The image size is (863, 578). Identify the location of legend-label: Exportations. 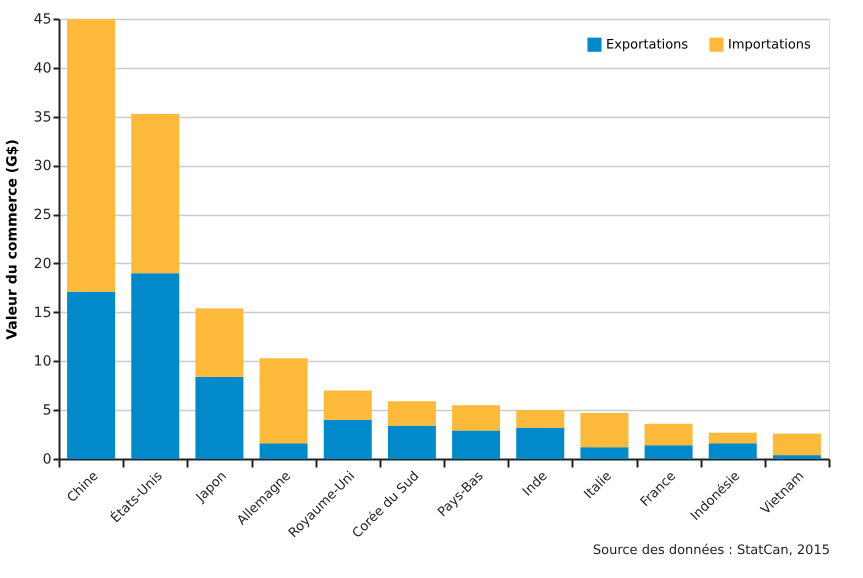
(647, 45).